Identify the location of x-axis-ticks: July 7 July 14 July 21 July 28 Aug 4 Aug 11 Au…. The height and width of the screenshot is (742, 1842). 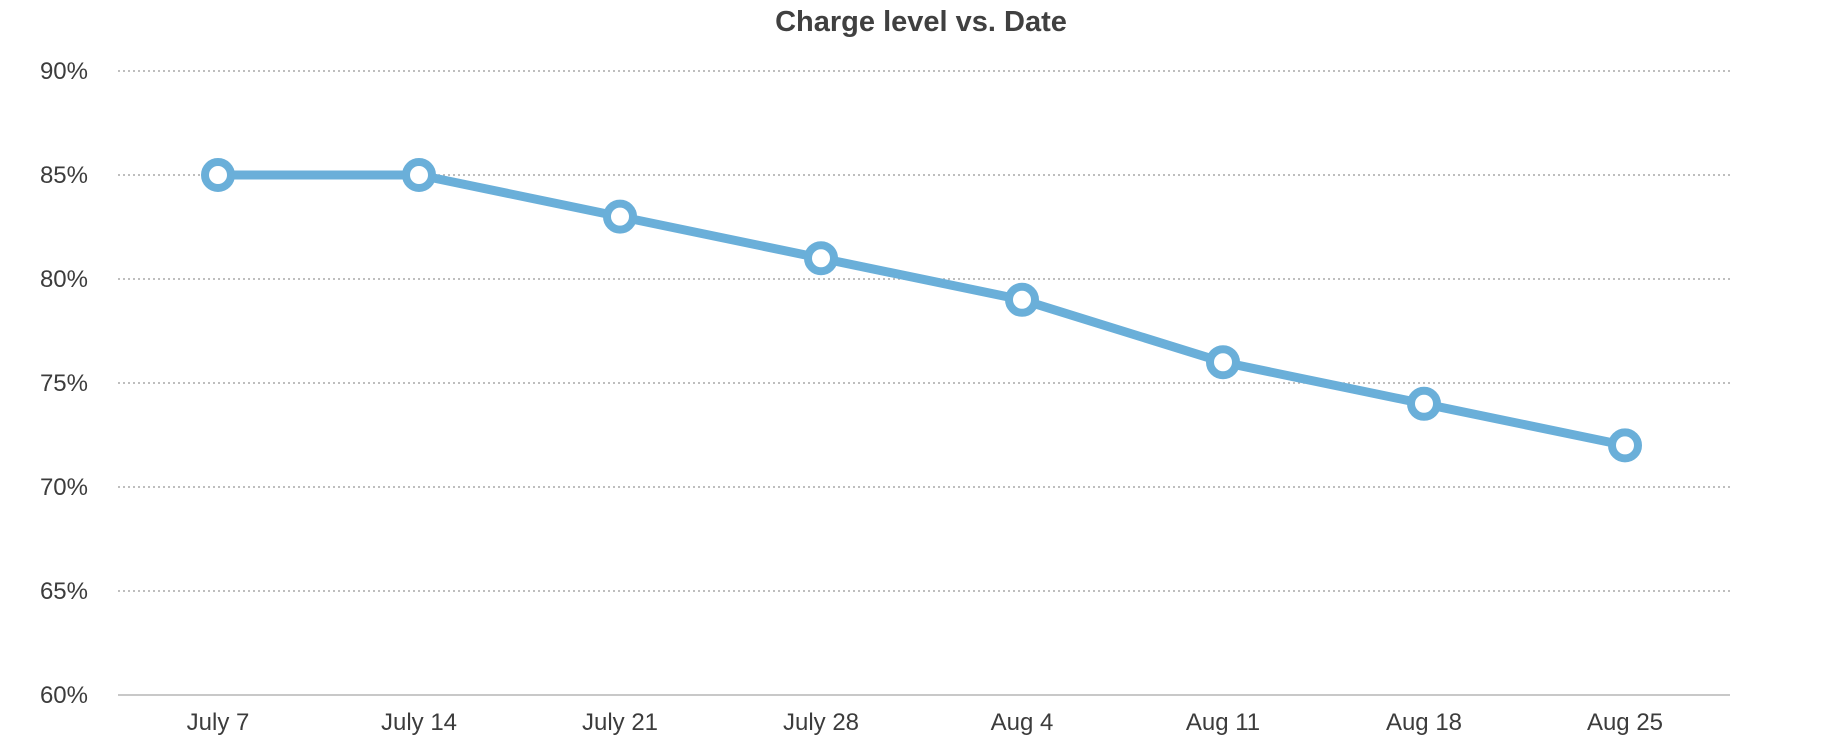
(925, 722).